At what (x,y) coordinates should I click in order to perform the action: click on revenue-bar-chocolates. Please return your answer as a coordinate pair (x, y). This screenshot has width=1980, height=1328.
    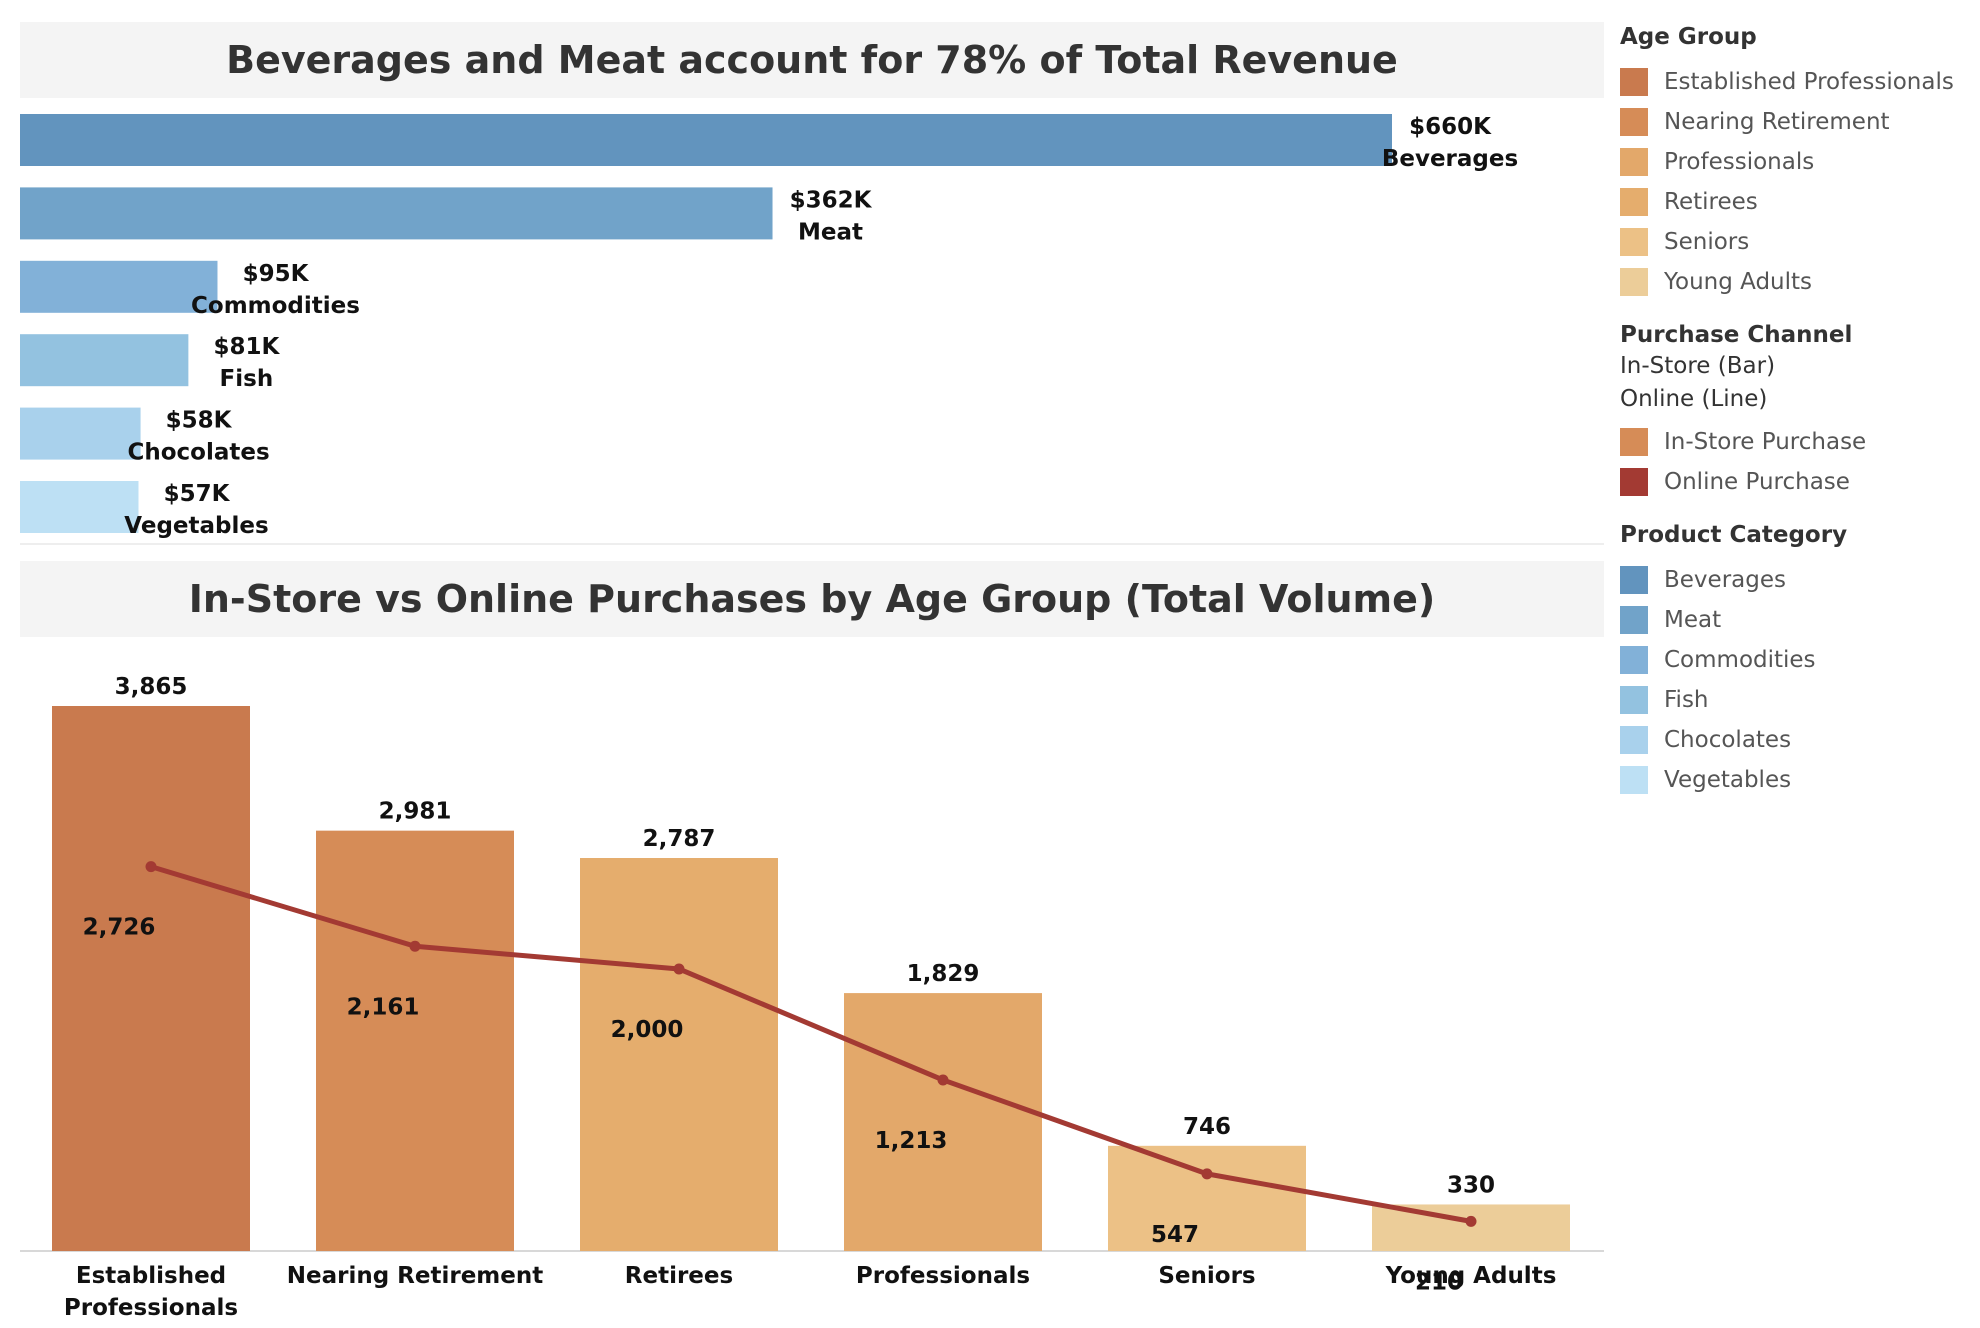
    Looking at the image, I should click on (80, 433).